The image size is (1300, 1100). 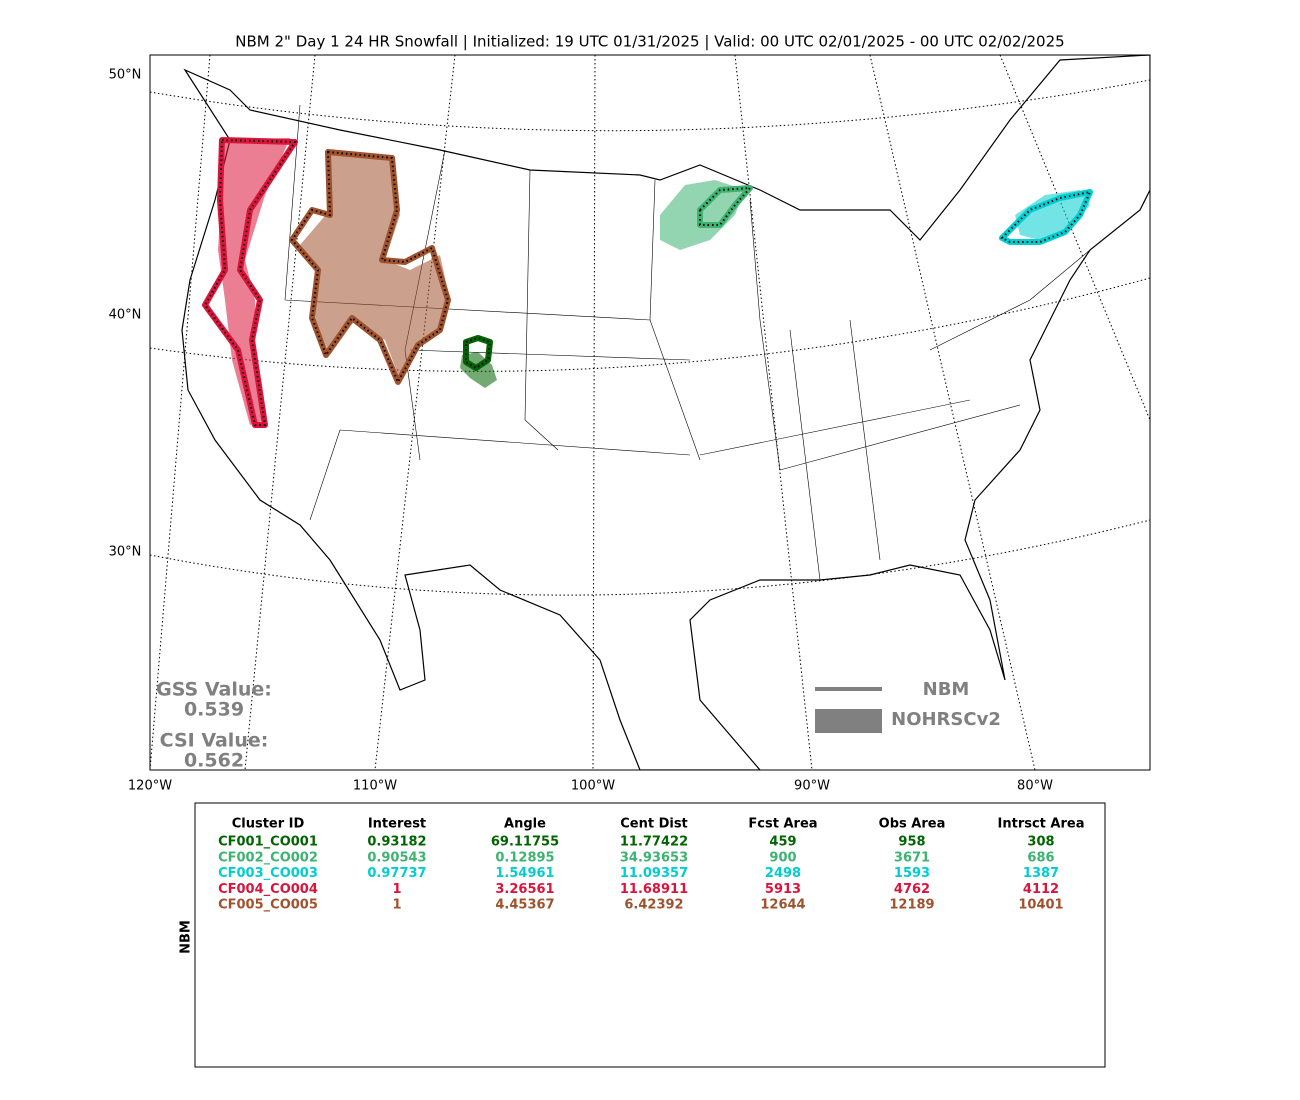 What do you see at coordinates (912, 824) in the screenshot?
I see `table-header: Obs Area` at bounding box center [912, 824].